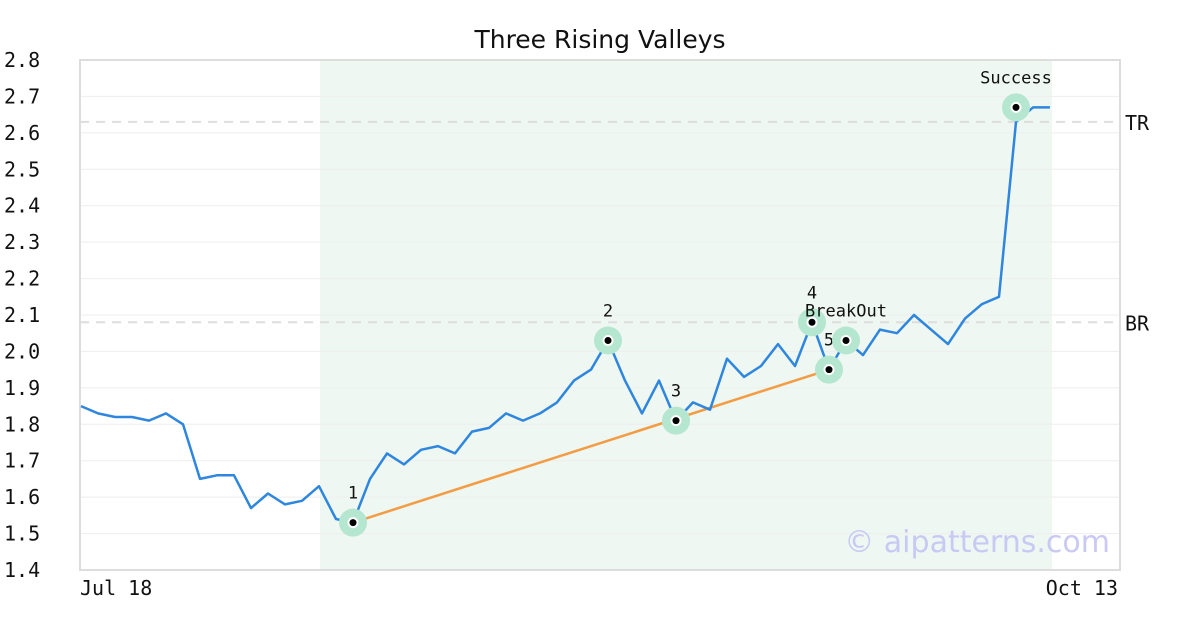 The image size is (1200, 630). Describe the element at coordinates (676, 421) in the screenshot. I see `point-3-marker-dot` at that location.